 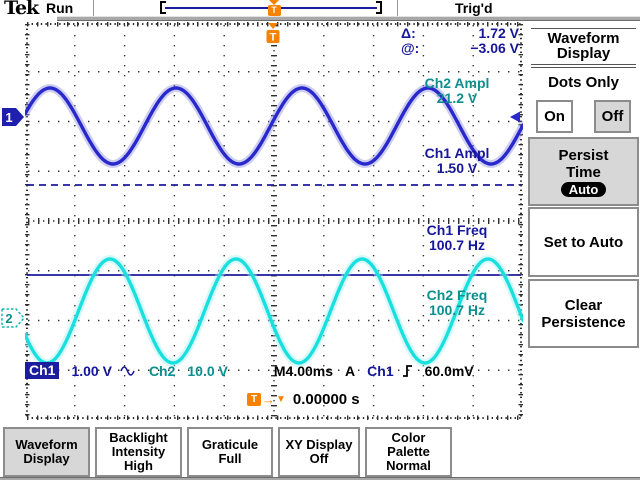 I want to click on ch2-scale: 10.0 V, so click(x=207, y=370).